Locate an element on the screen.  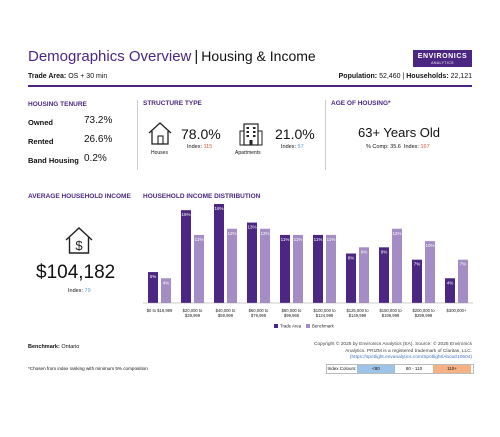
tenure-rented-label: Rented is located at coordinates (41, 141).